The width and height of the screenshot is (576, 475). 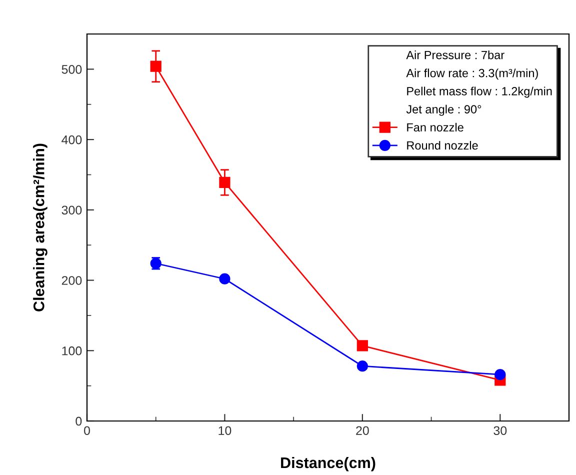 What do you see at coordinates (72, 210) in the screenshot?
I see `y-tick-label: 300` at bounding box center [72, 210].